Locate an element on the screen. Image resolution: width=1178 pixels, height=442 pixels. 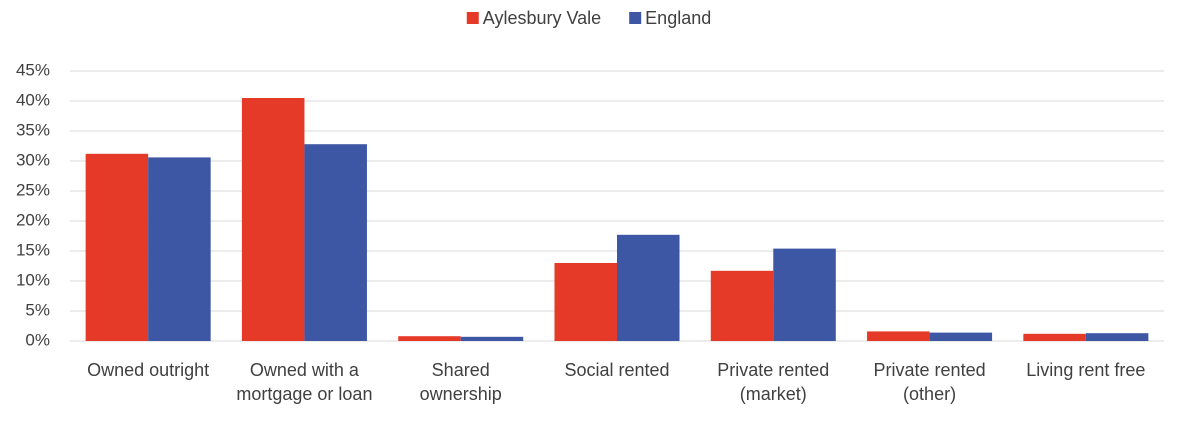
x-tick-label: Living rent free is located at coordinates (1086, 370).